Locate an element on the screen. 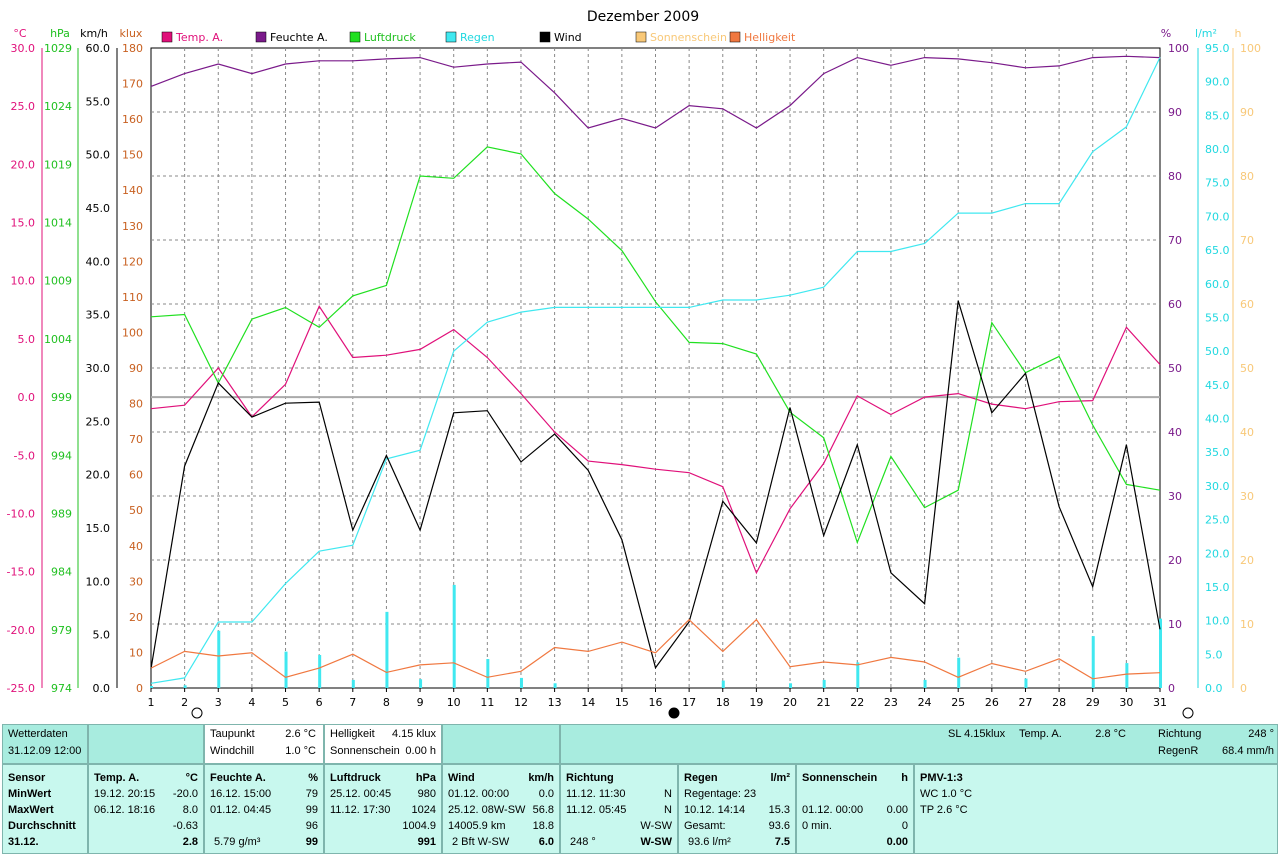 This screenshot has width=1280, height=856. x-tick-label: 25 is located at coordinates (958, 702).